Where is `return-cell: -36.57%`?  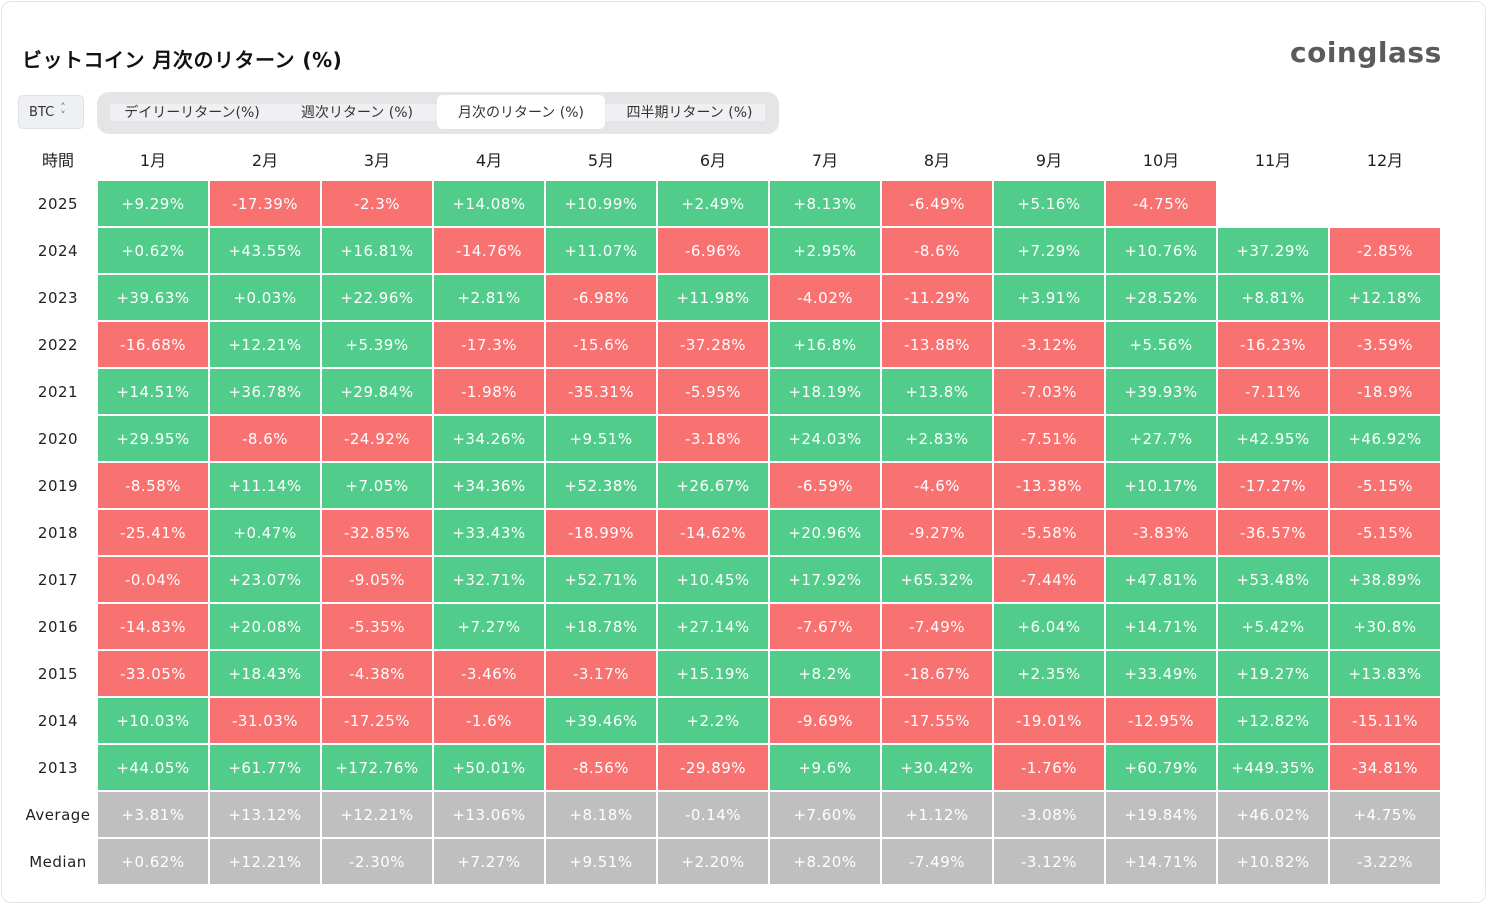
return-cell: -36.57% is located at coordinates (1273, 532).